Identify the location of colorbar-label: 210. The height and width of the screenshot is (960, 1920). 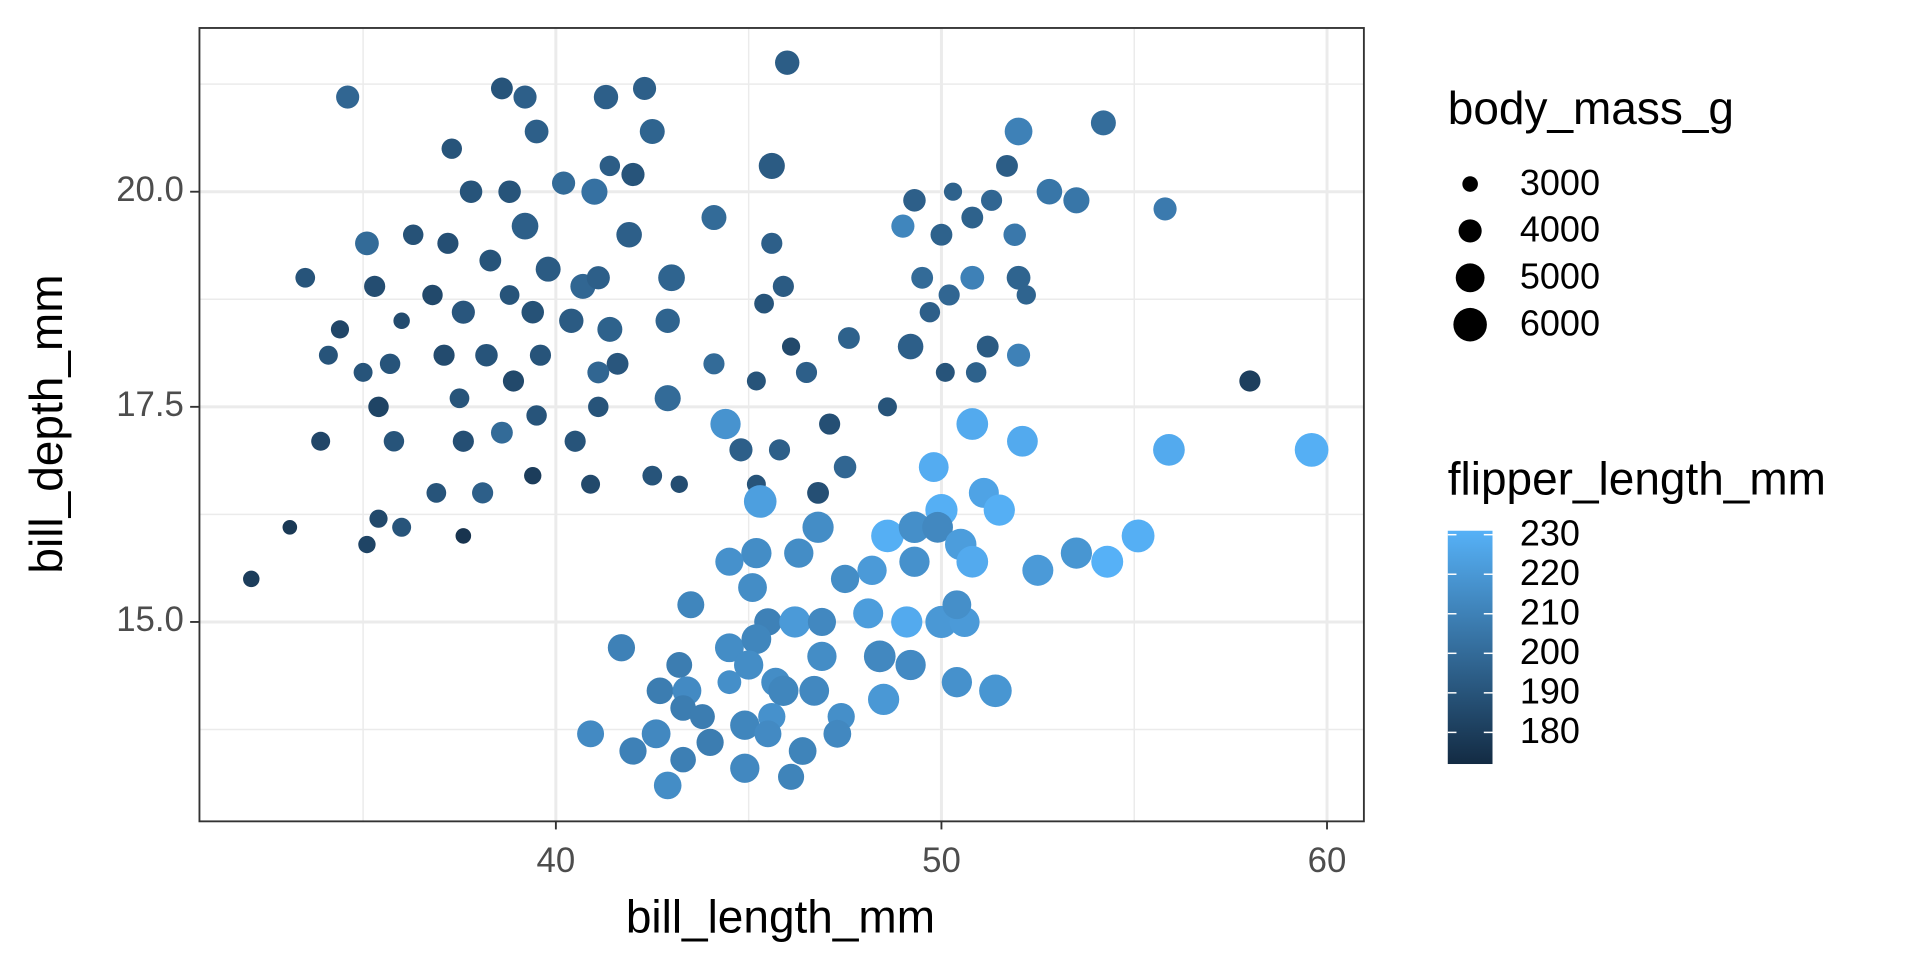
(1550, 612).